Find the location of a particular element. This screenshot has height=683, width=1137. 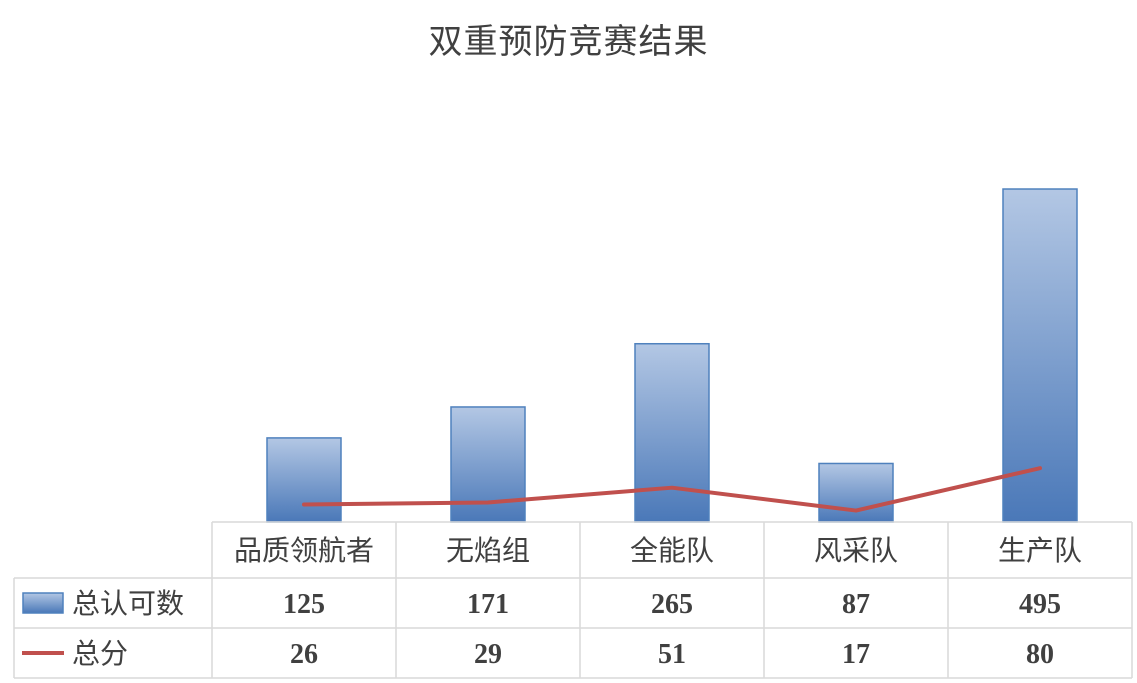

data-label: 80 is located at coordinates (1040, 654).